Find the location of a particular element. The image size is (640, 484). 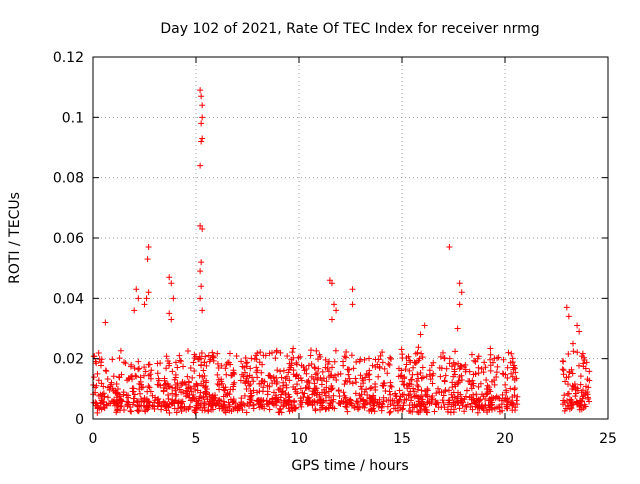

x-tick-label: 25 is located at coordinates (608, 439).